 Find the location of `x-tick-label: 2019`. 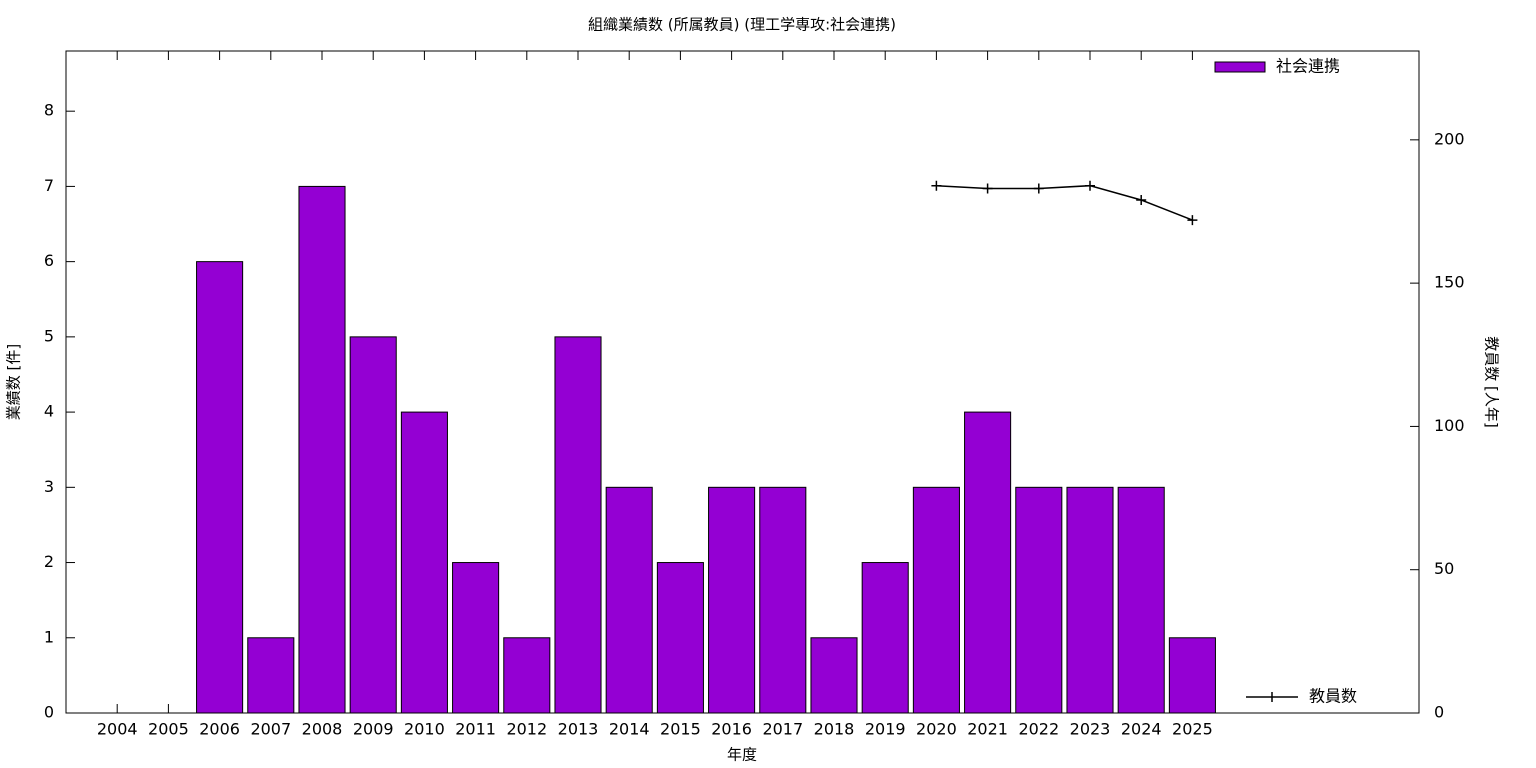

x-tick-label: 2019 is located at coordinates (885, 729).